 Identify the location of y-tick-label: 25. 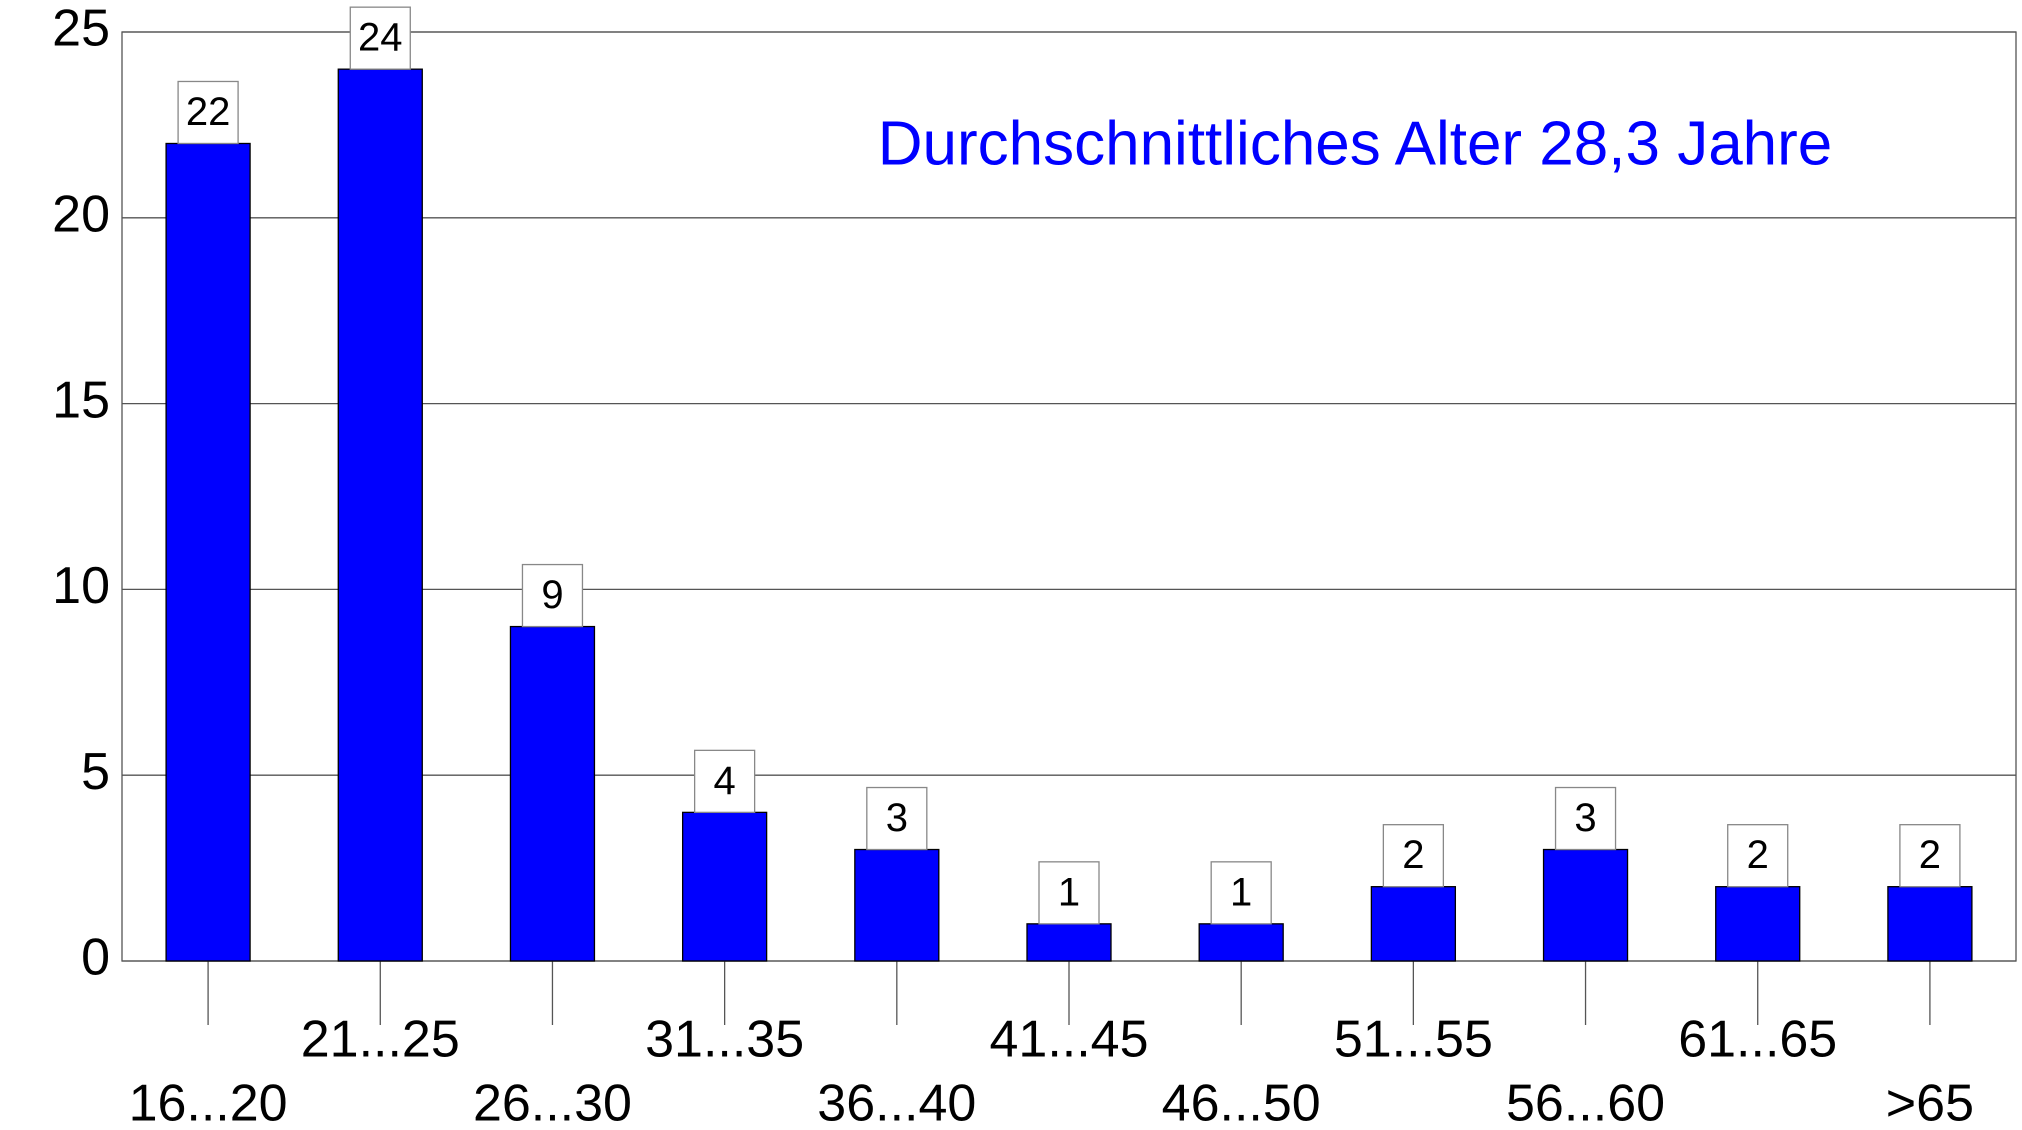
(81, 29).